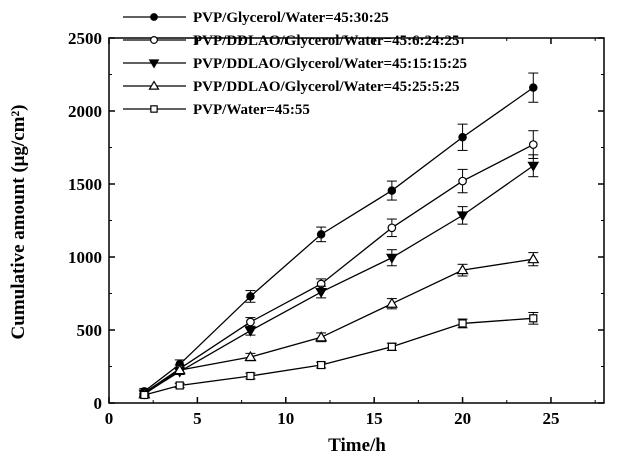  I want to click on x-tick-label: 20, so click(462, 418).